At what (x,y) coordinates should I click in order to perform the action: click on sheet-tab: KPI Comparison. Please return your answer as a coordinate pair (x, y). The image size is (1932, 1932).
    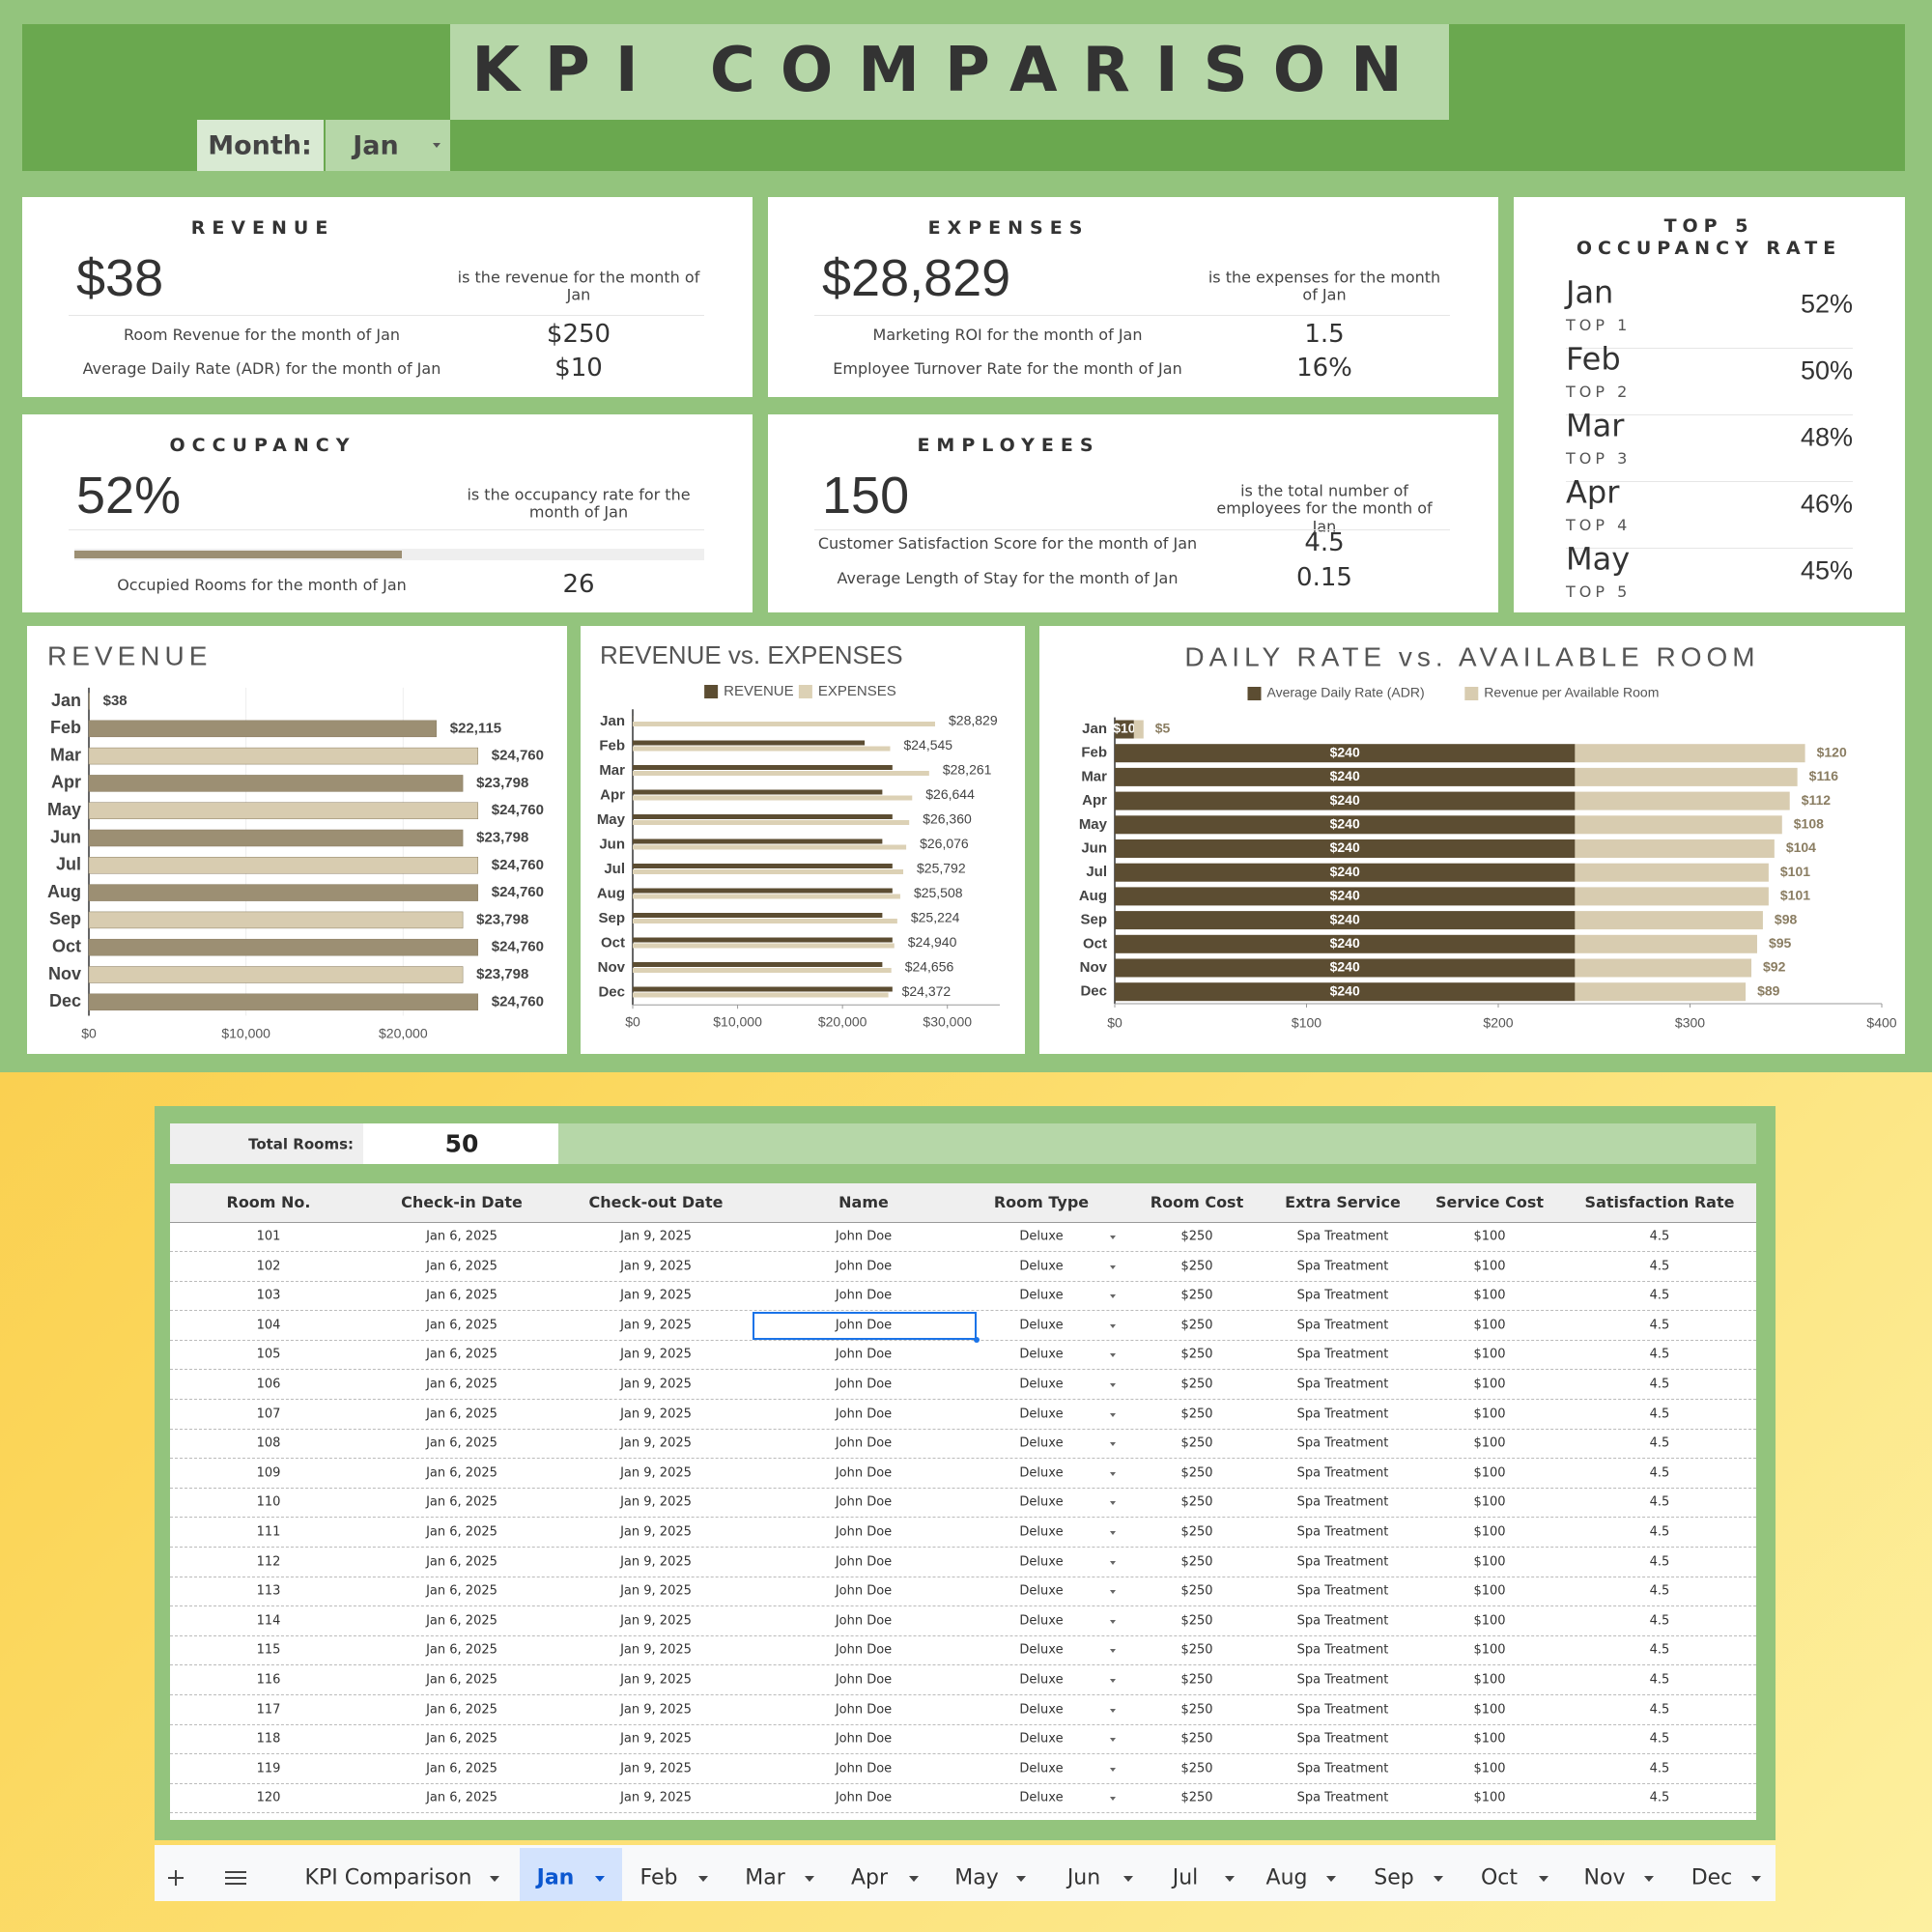
    Looking at the image, I should click on (388, 1877).